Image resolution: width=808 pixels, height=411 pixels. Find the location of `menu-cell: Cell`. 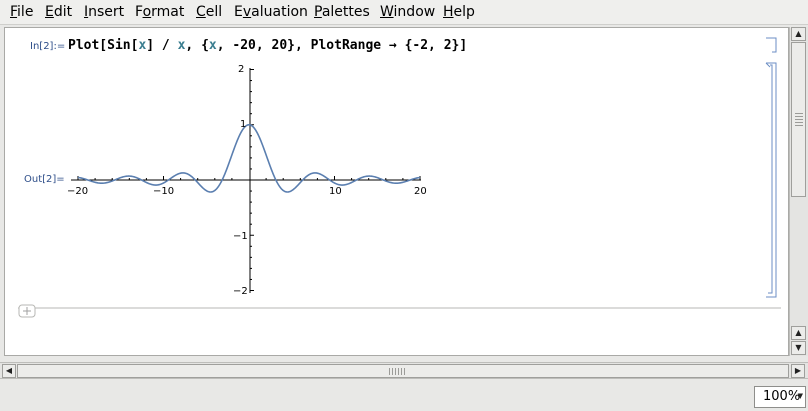

menu-cell: Cell is located at coordinates (209, 12).